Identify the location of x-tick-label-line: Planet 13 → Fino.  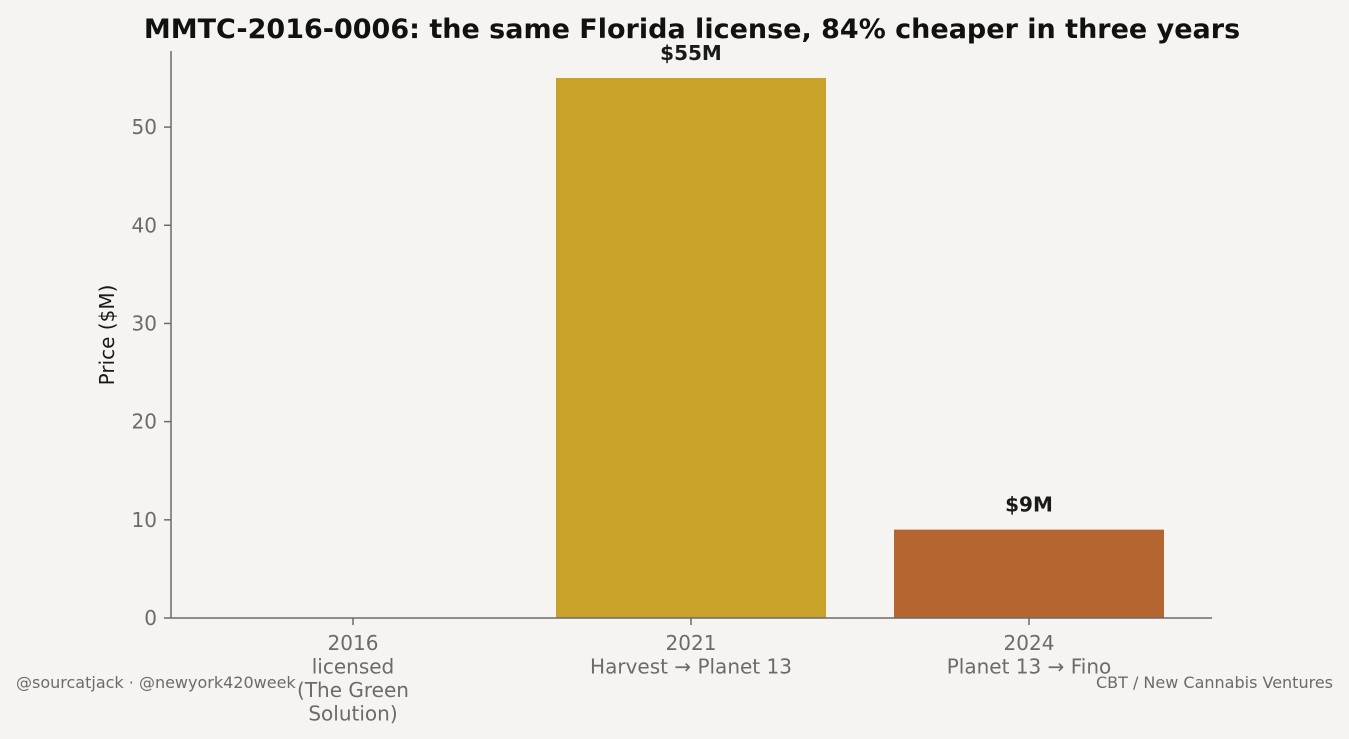
(1029, 667).